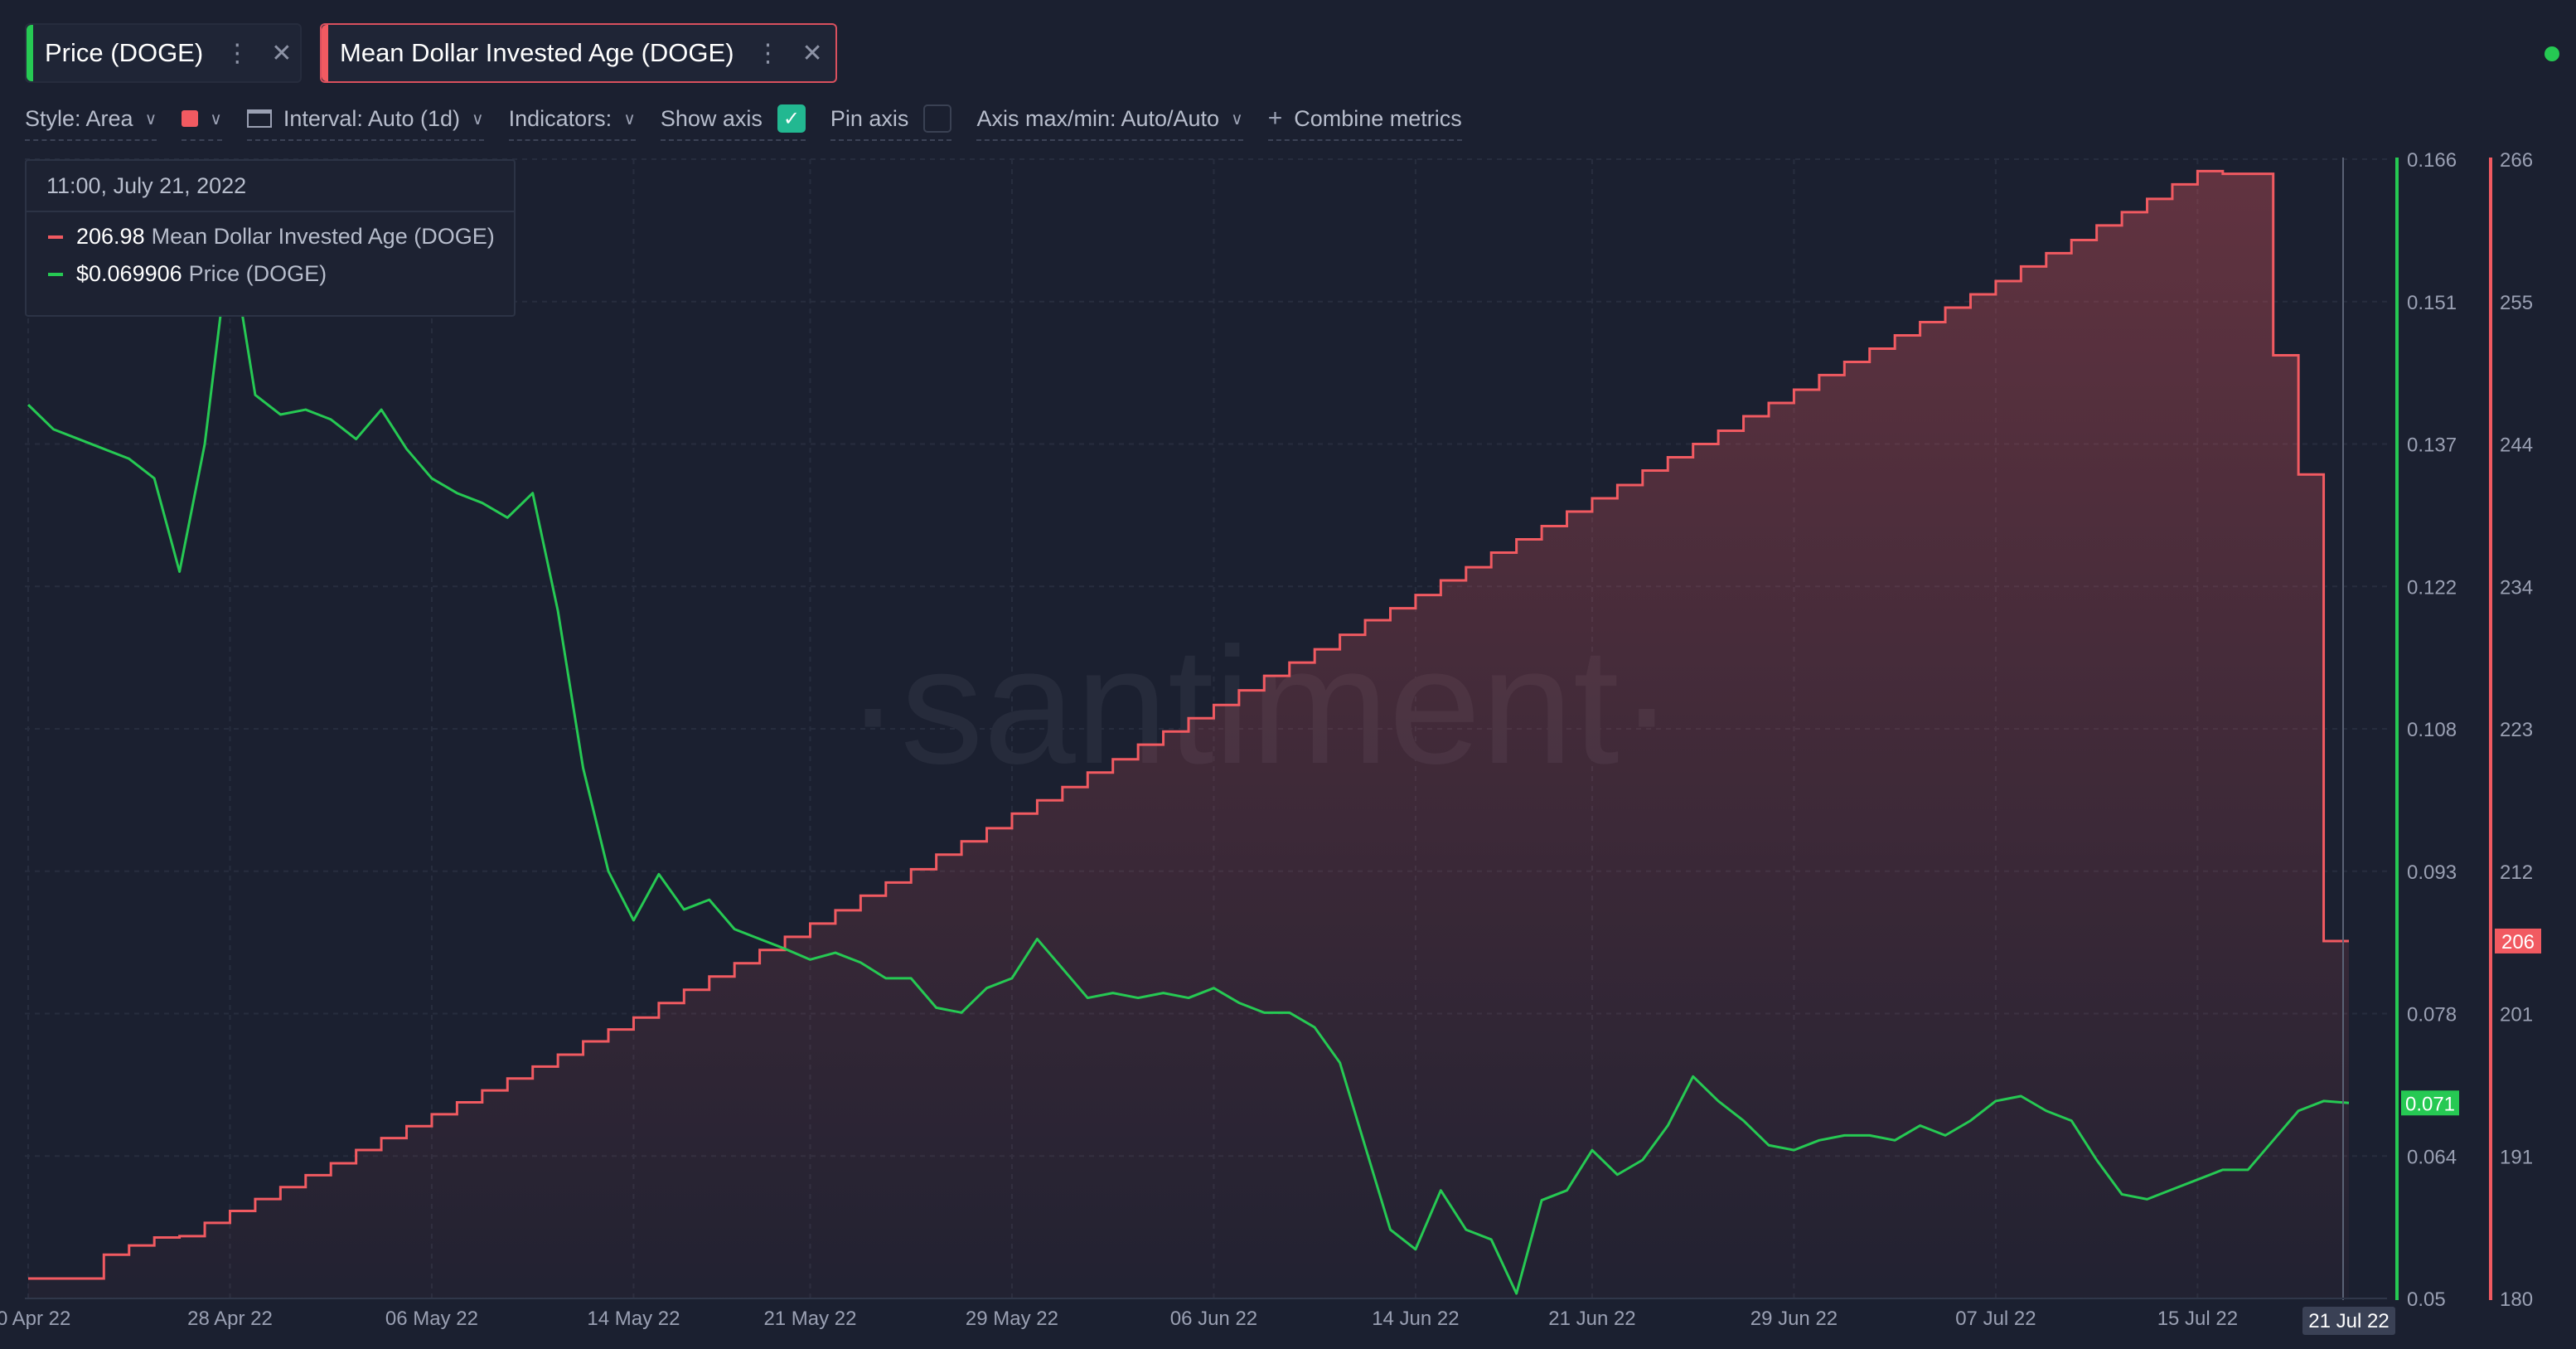 This screenshot has height=1349, width=2576. I want to click on tab-label: Price (DOGE), so click(124, 52).